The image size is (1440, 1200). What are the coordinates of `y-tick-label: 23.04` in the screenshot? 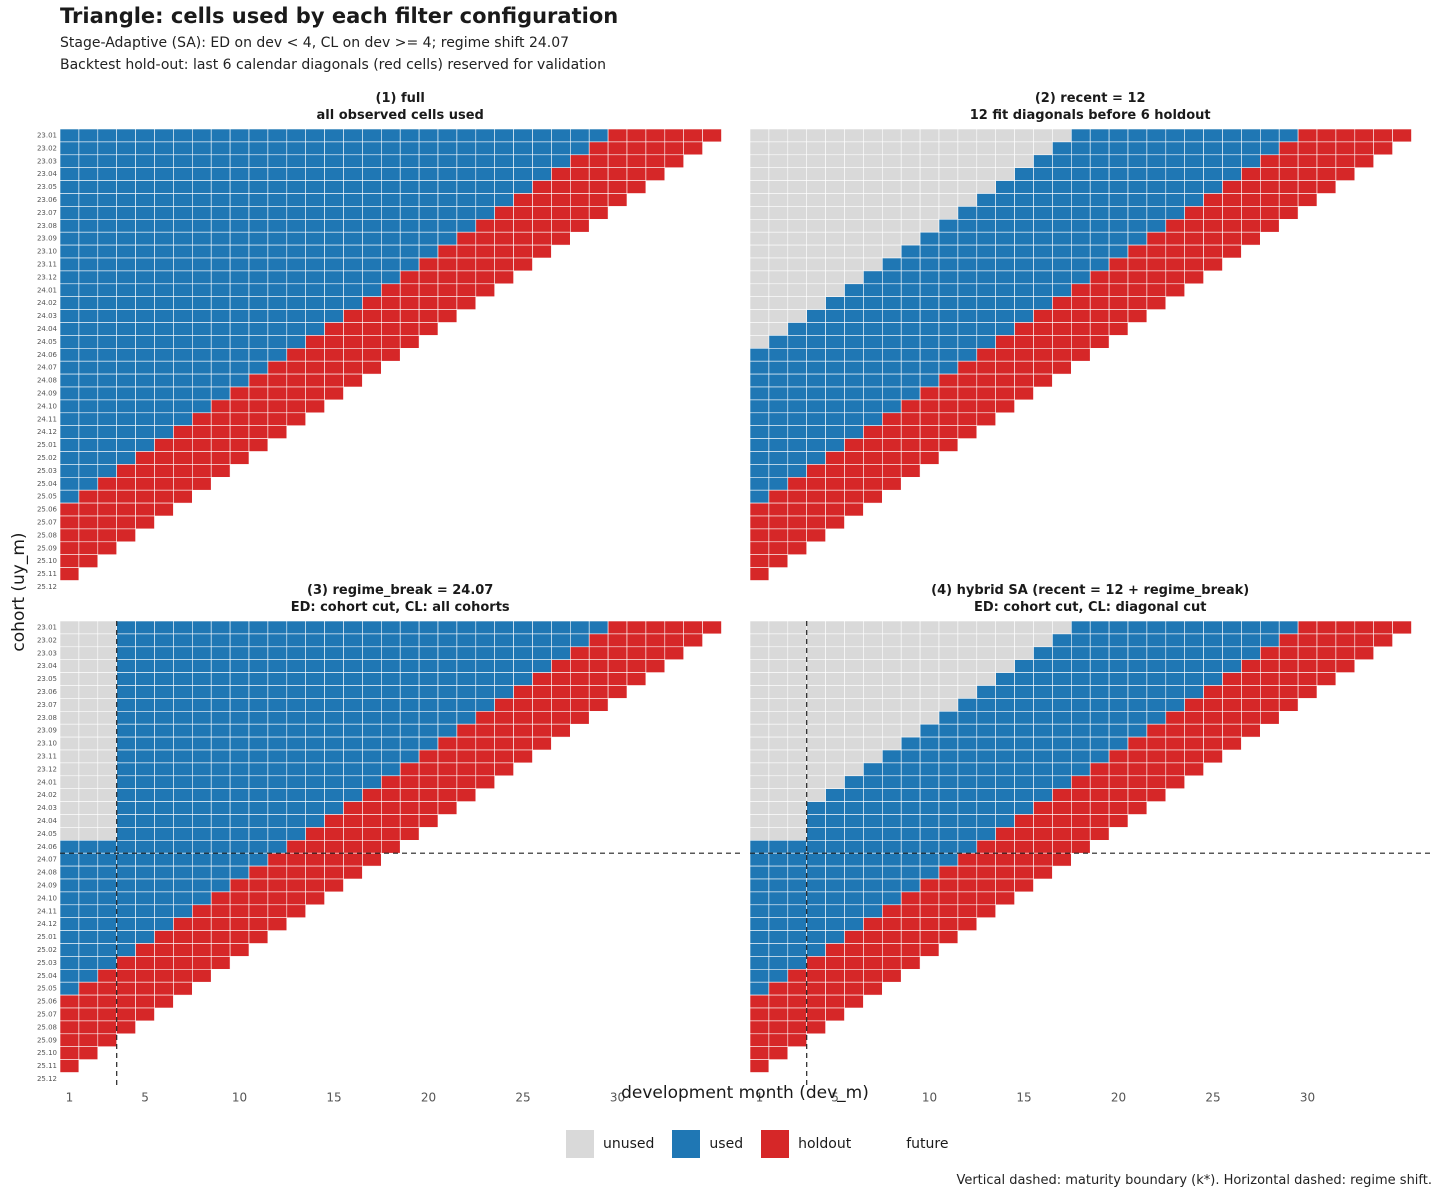 It's located at (47, 666).